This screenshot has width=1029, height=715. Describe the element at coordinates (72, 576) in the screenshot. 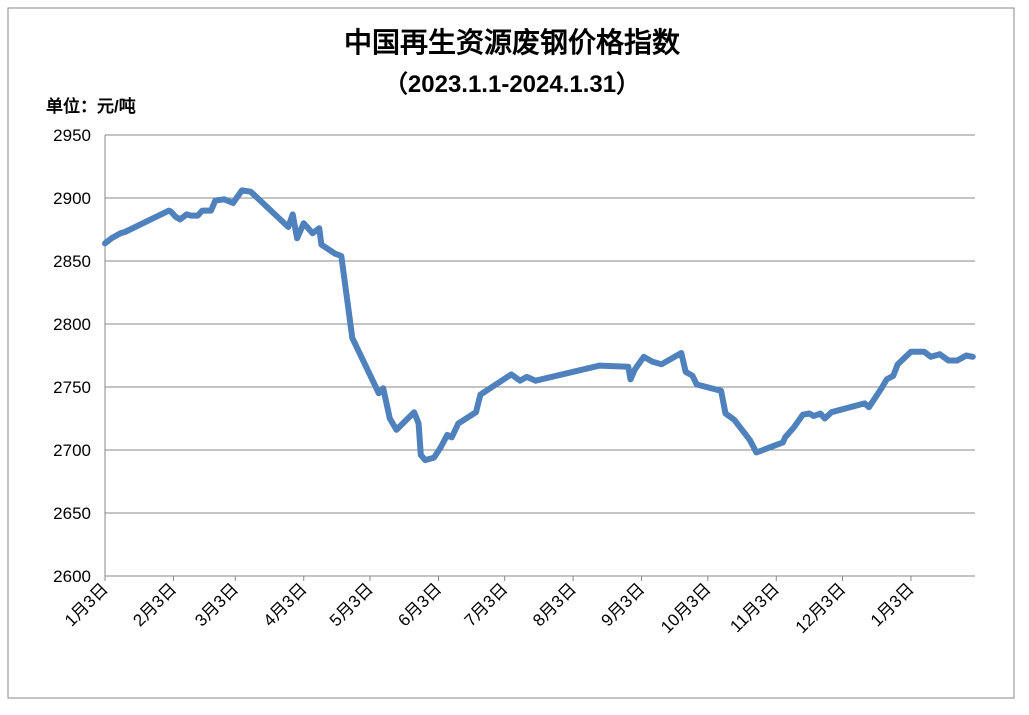

I see `y-tick-label: 2600` at that location.